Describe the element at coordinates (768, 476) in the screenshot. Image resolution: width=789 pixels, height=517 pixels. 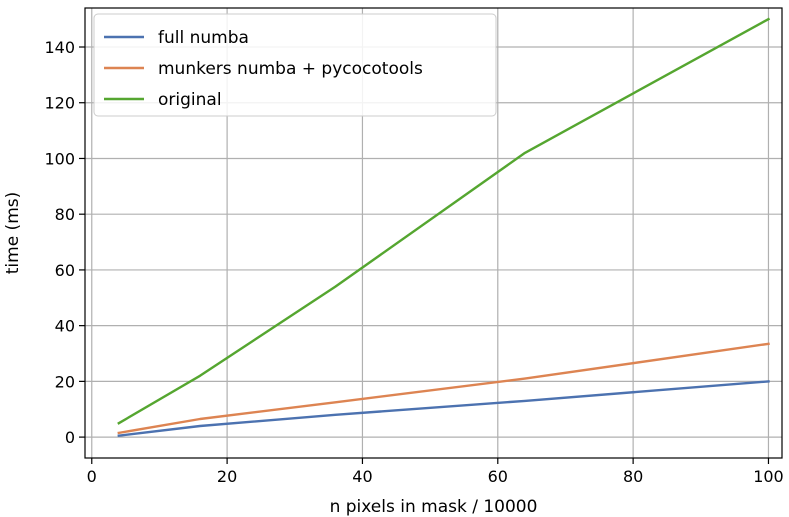
I see `x-tick-label: 100` at that location.